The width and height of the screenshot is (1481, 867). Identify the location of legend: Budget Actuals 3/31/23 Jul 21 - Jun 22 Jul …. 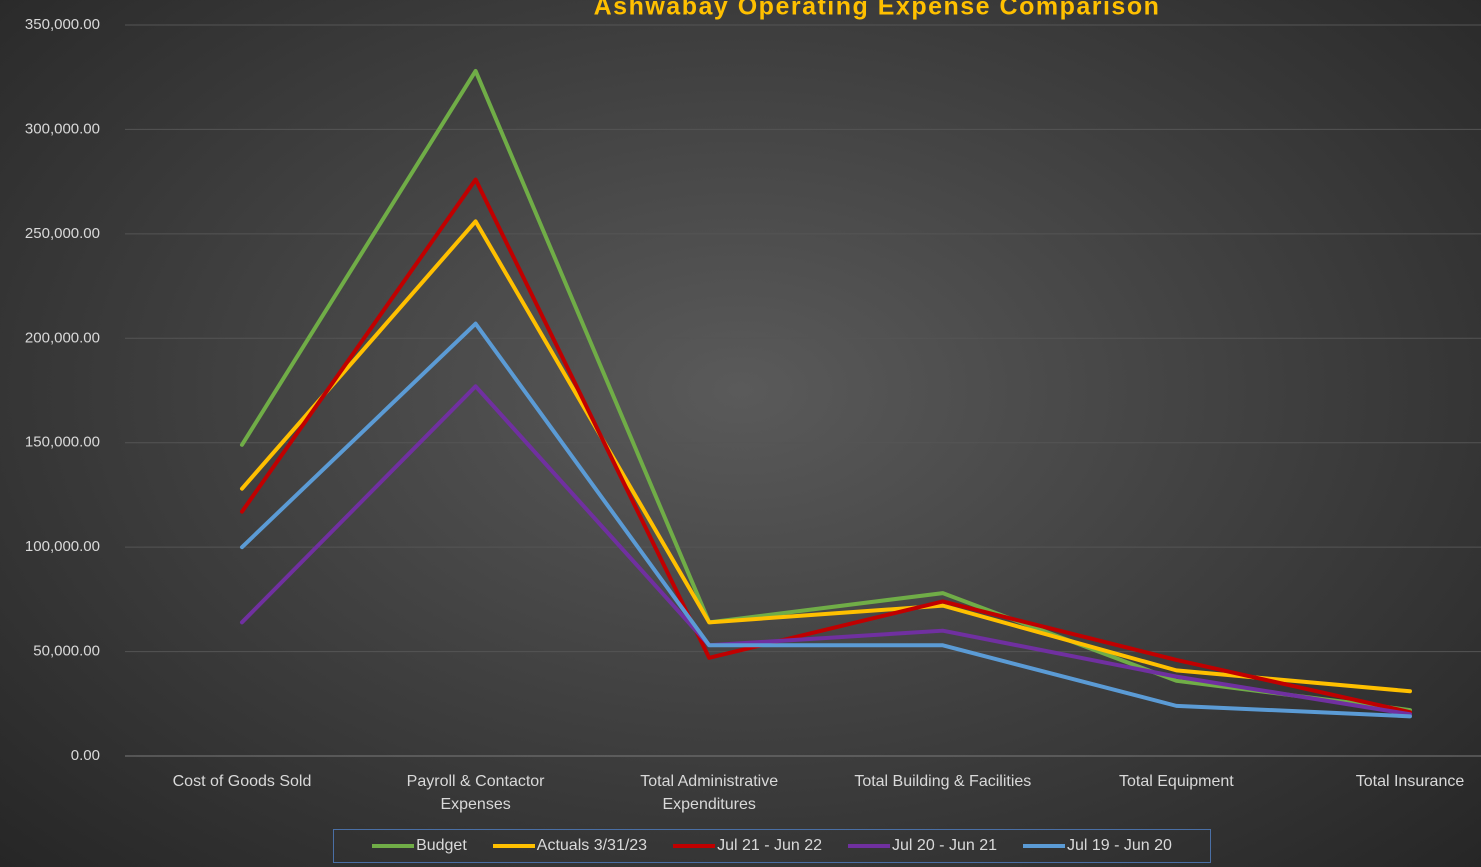
(772, 846).